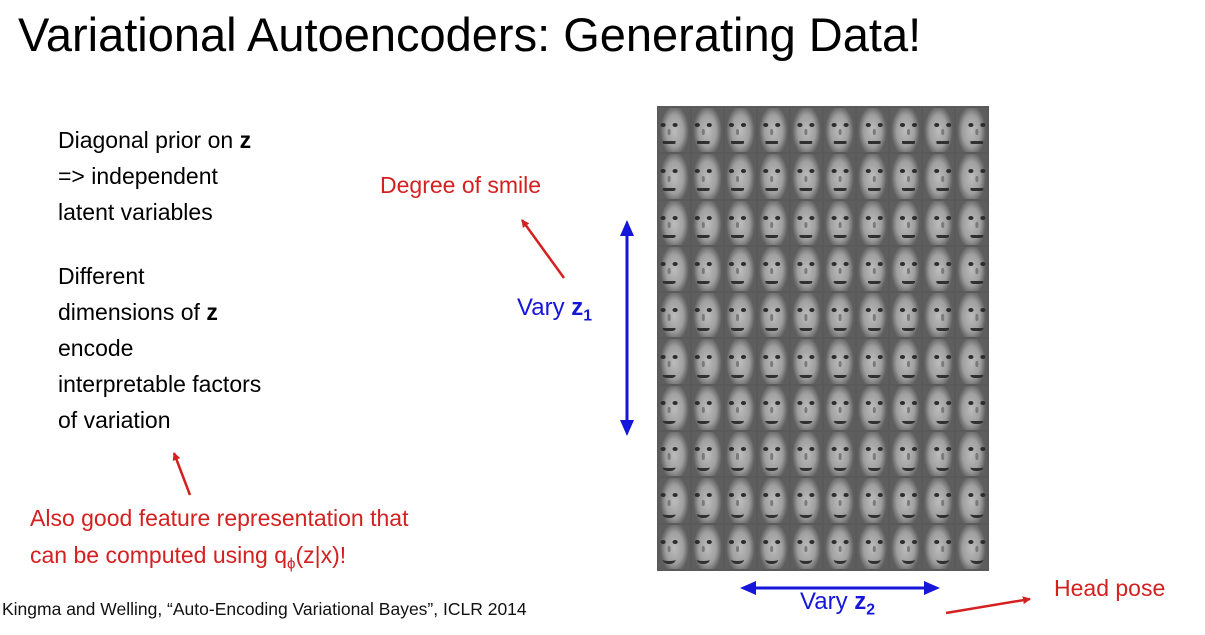 Image resolution: width=1205 pixels, height=635 pixels. What do you see at coordinates (114, 420) in the screenshot?
I see `bullet-line: of variation` at bounding box center [114, 420].